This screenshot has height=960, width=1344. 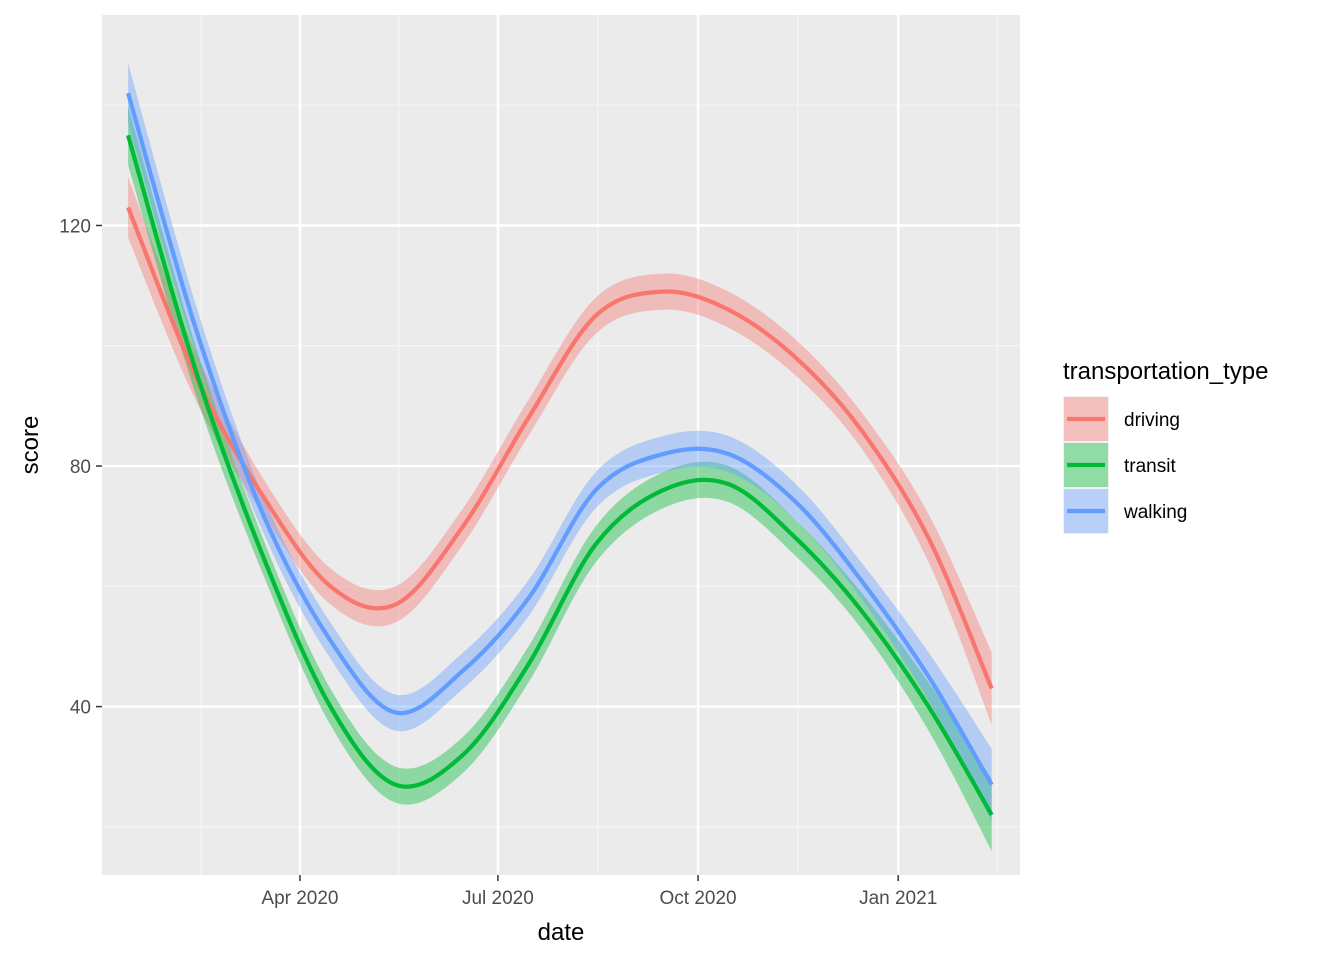 What do you see at coordinates (599, 892) in the screenshot?
I see `x-axis: Apr 2020 Jul 2020 Oct 2020 Jan 2021` at bounding box center [599, 892].